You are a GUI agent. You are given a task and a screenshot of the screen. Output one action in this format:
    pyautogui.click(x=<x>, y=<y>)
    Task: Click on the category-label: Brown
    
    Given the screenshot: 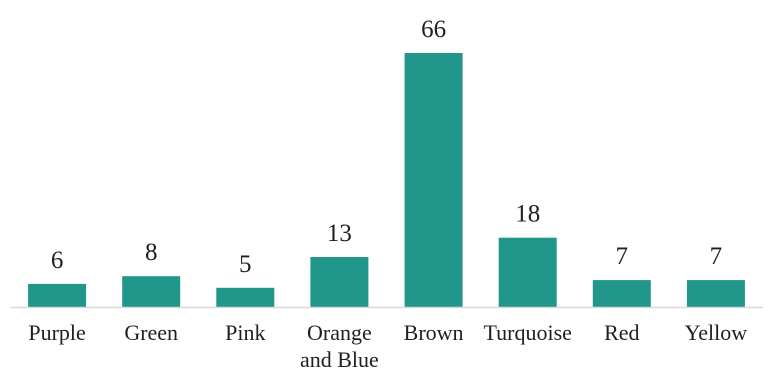 What is the action you would take?
    pyautogui.click(x=434, y=332)
    